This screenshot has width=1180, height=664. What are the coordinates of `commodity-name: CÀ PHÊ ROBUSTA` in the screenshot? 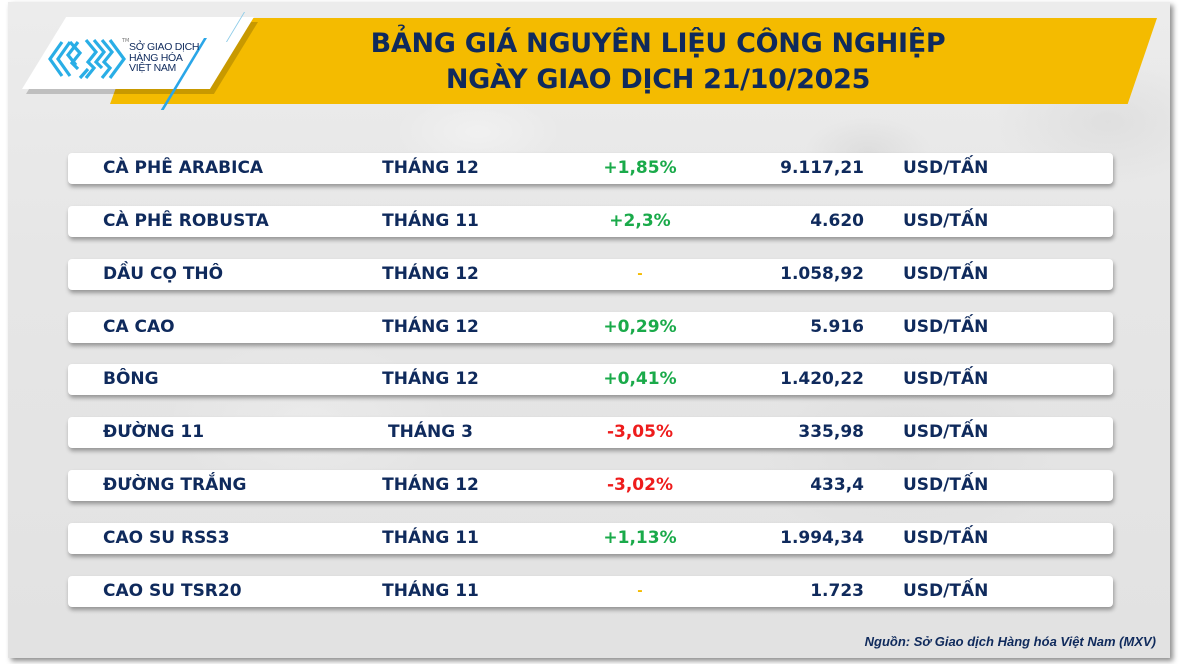 It's located at (186, 221).